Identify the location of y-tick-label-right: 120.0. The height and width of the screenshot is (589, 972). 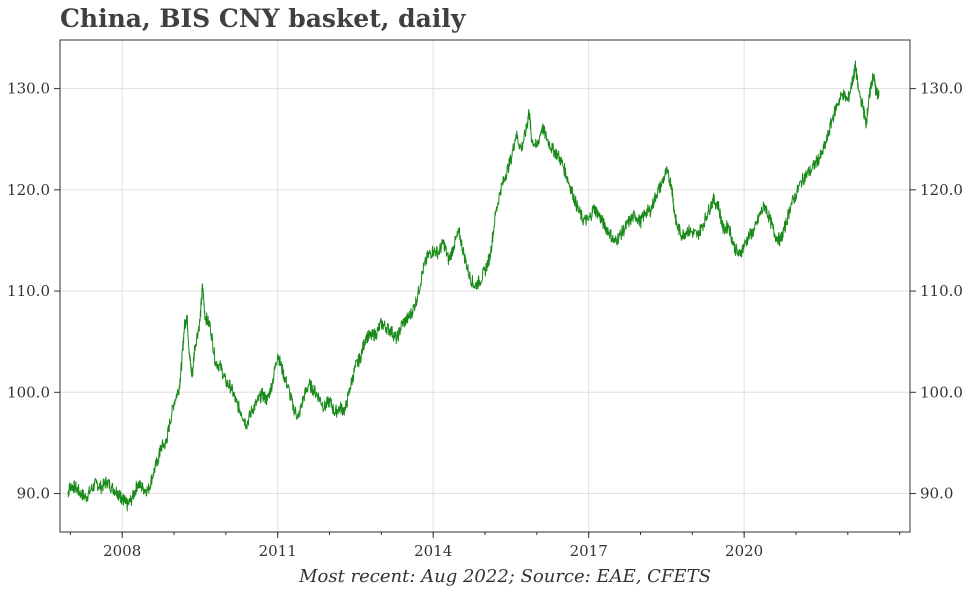
(941, 190).